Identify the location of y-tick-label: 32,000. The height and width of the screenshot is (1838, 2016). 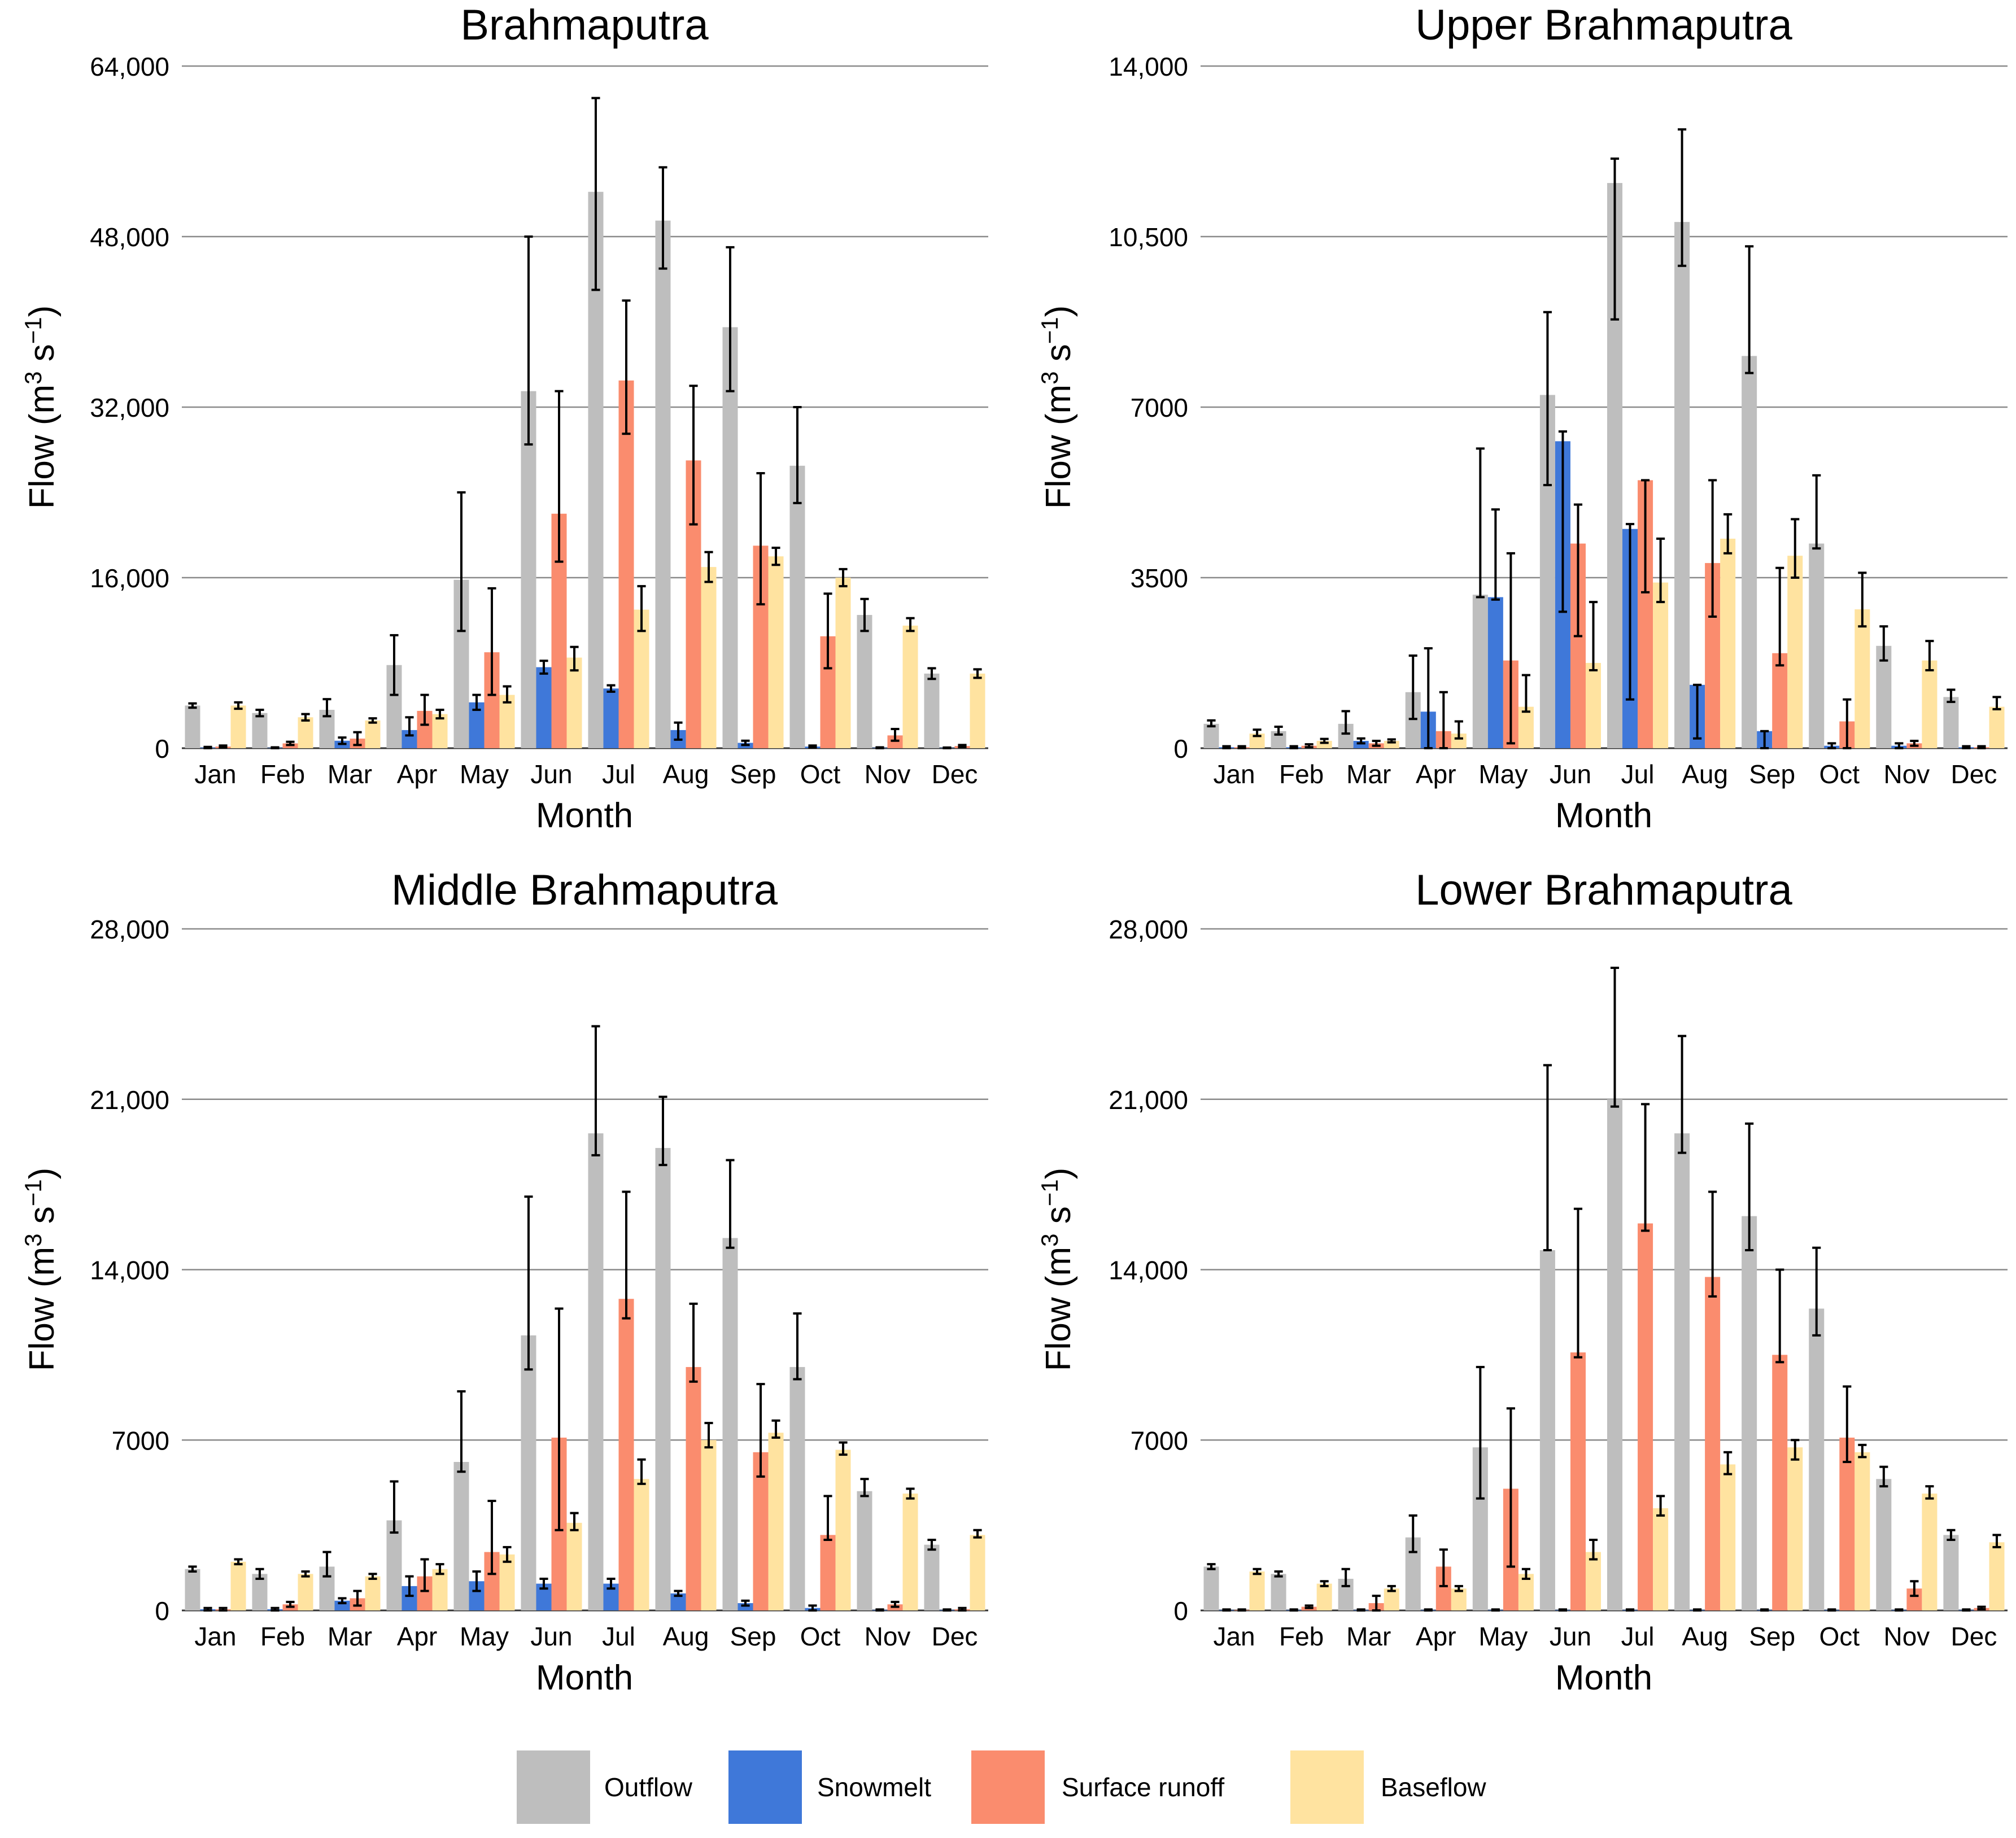
(129, 407).